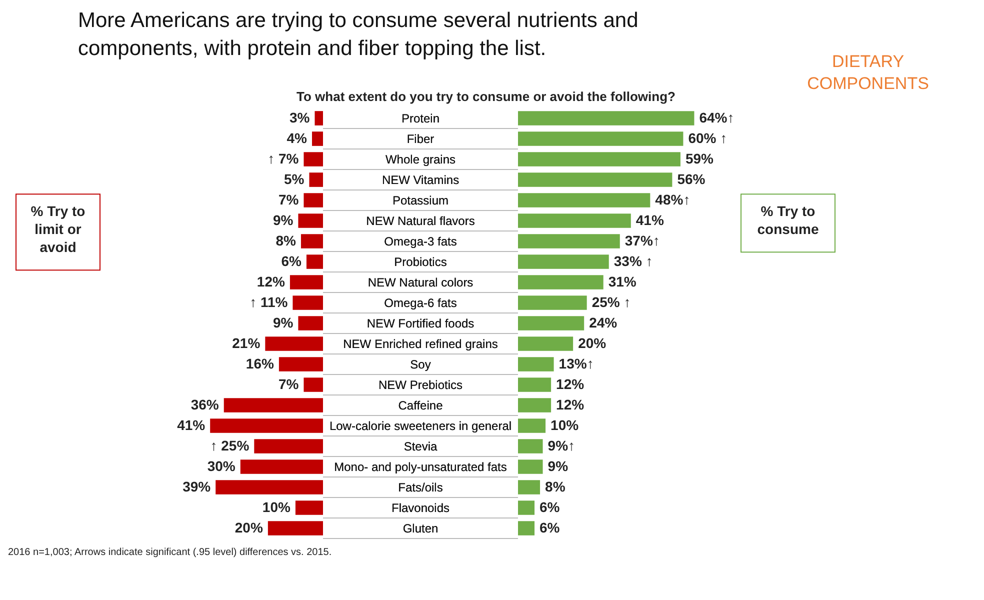 The height and width of the screenshot is (600, 984). What do you see at coordinates (420, 261) in the screenshot?
I see `y-tick-label: Probiotics` at bounding box center [420, 261].